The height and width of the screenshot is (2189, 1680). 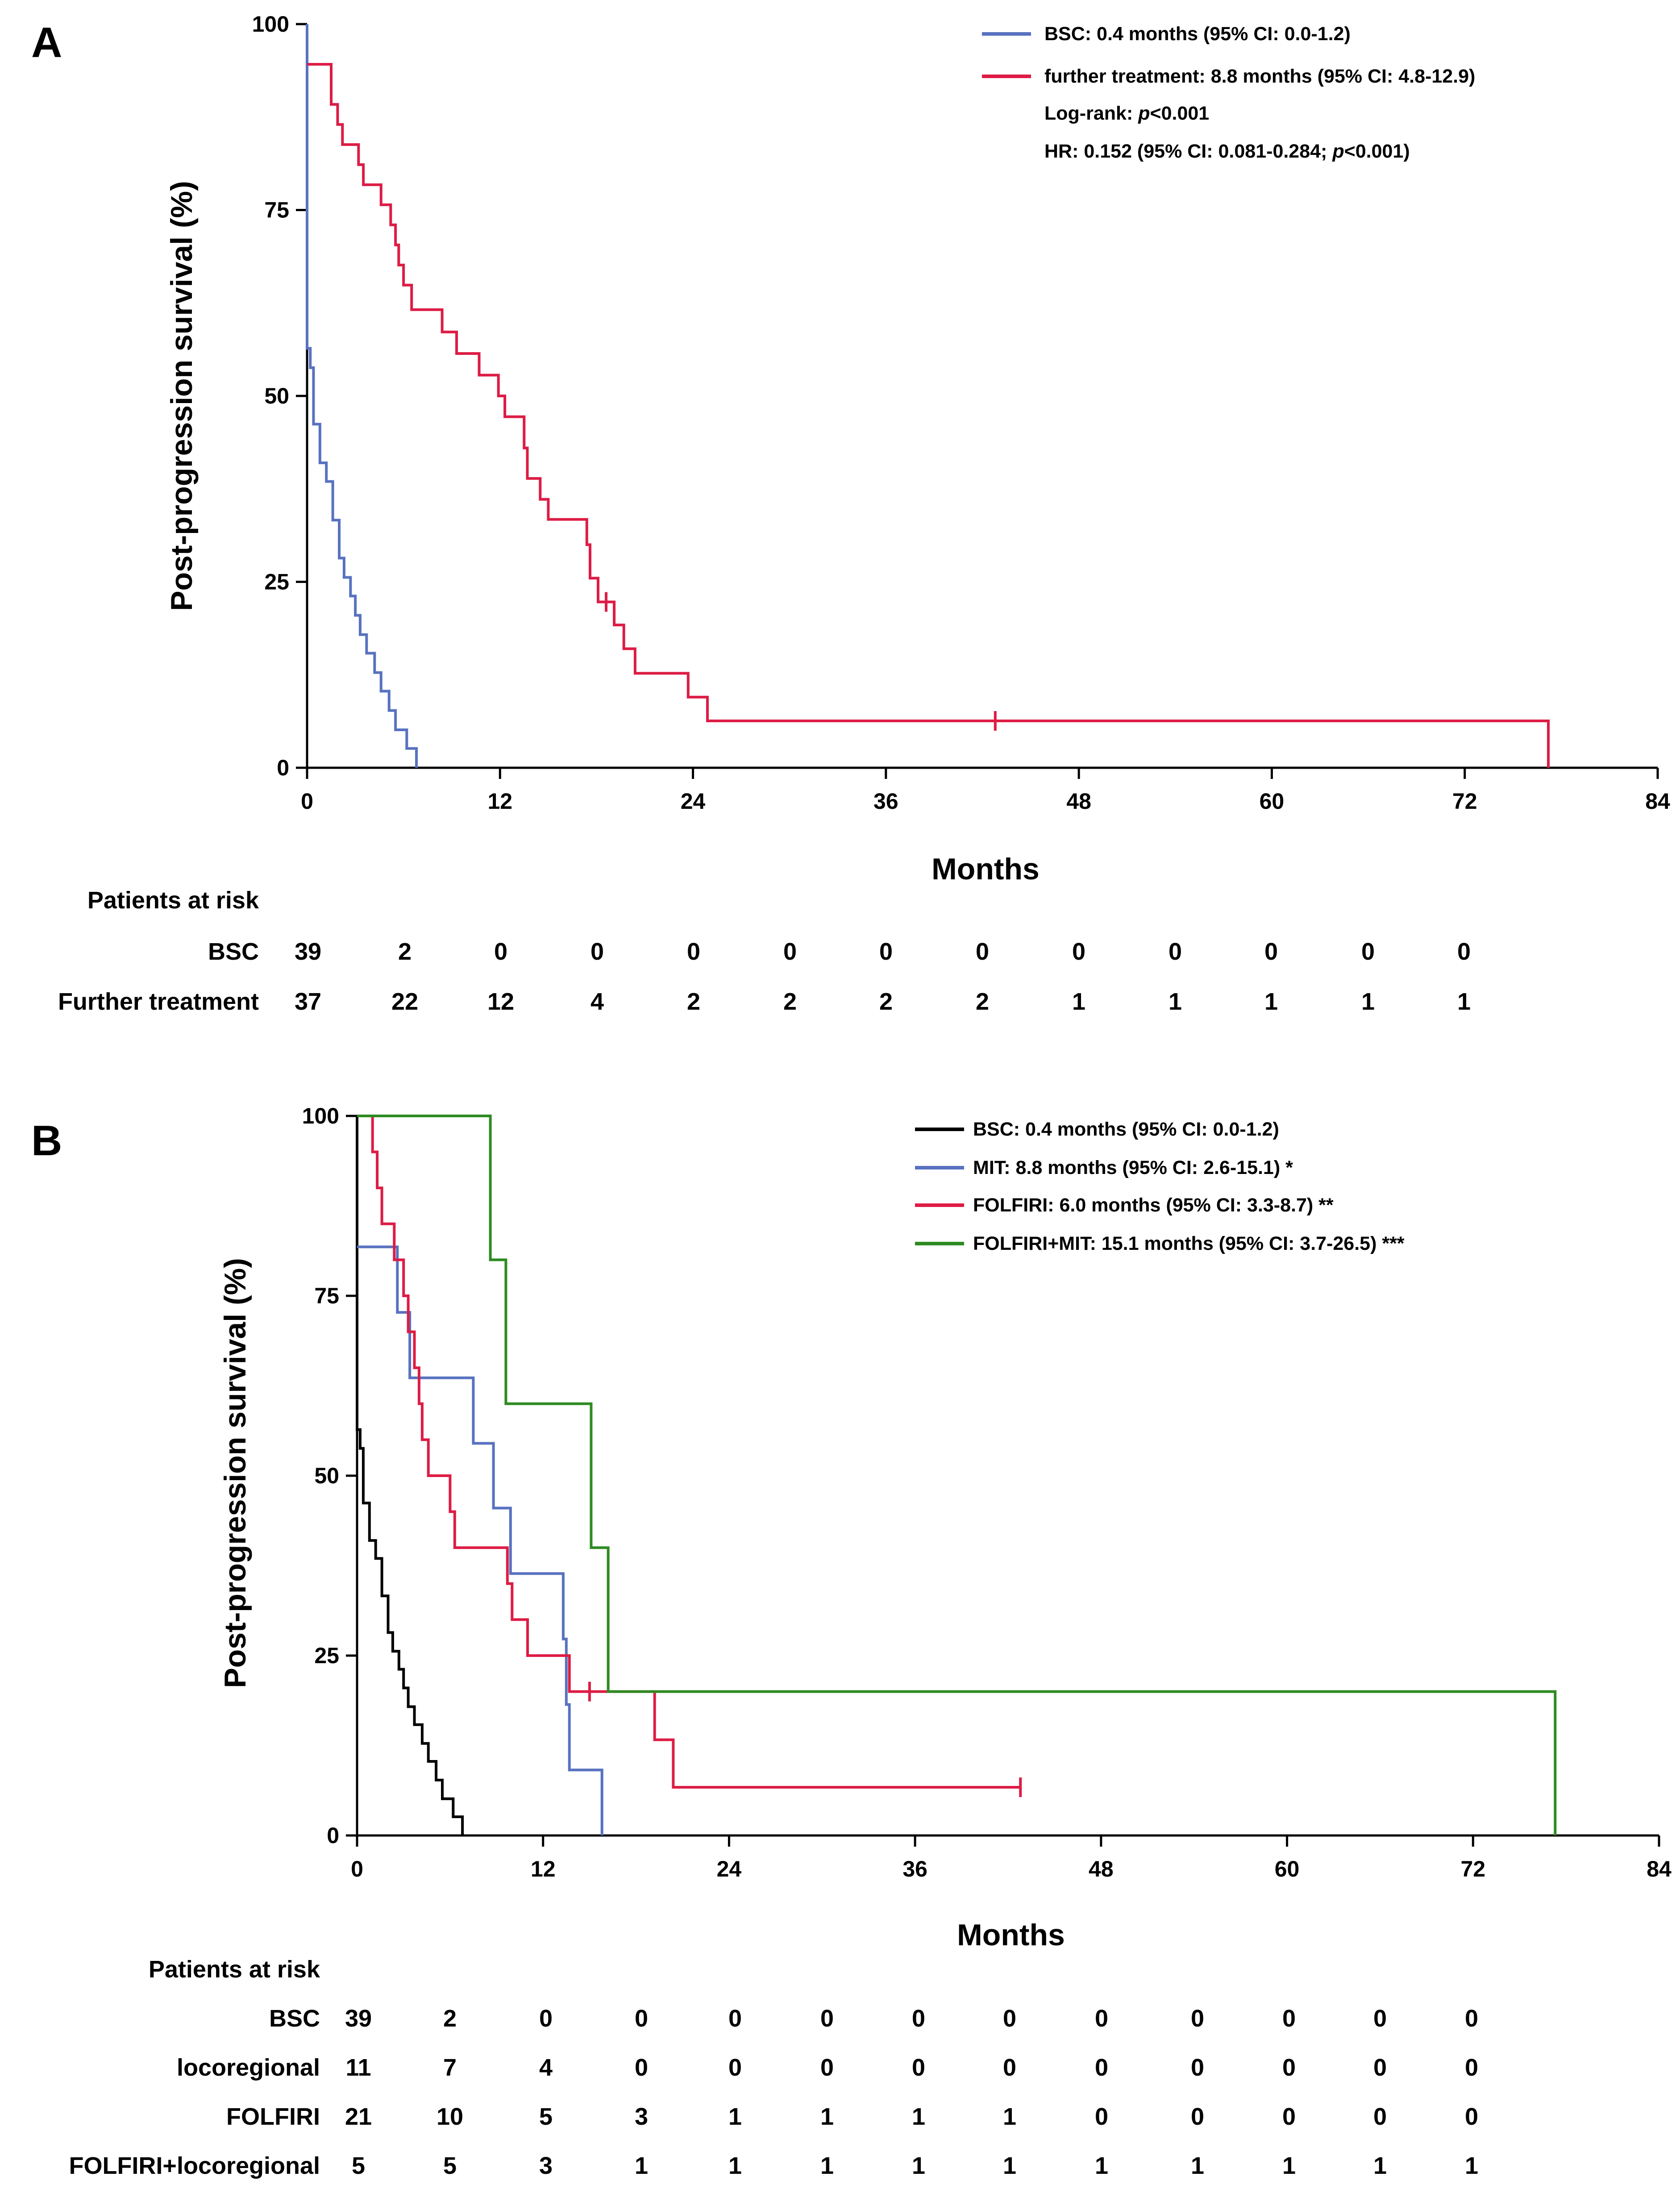 What do you see at coordinates (276, 211) in the screenshot?
I see `y-tick-label: 75` at bounding box center [276, 211].